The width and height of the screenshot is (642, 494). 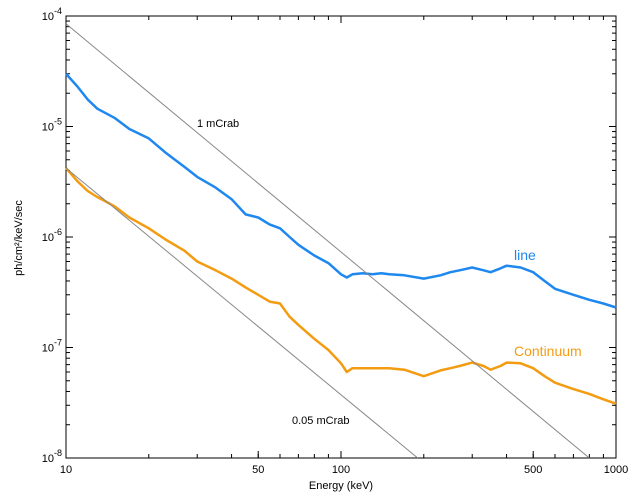 I want to click on x-tick-label: 1000, so click(x=616, y=470).